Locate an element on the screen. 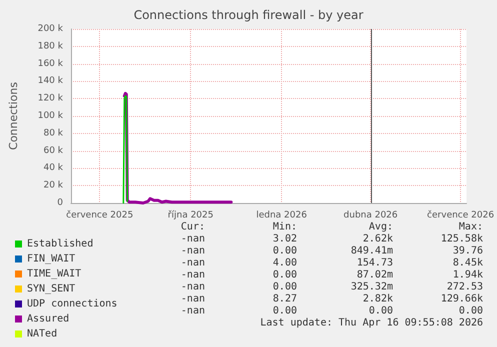 The height and width of the screenshot is (347, 497). x-tick-label: dubna 2026 is located at coordinates (371, 215).